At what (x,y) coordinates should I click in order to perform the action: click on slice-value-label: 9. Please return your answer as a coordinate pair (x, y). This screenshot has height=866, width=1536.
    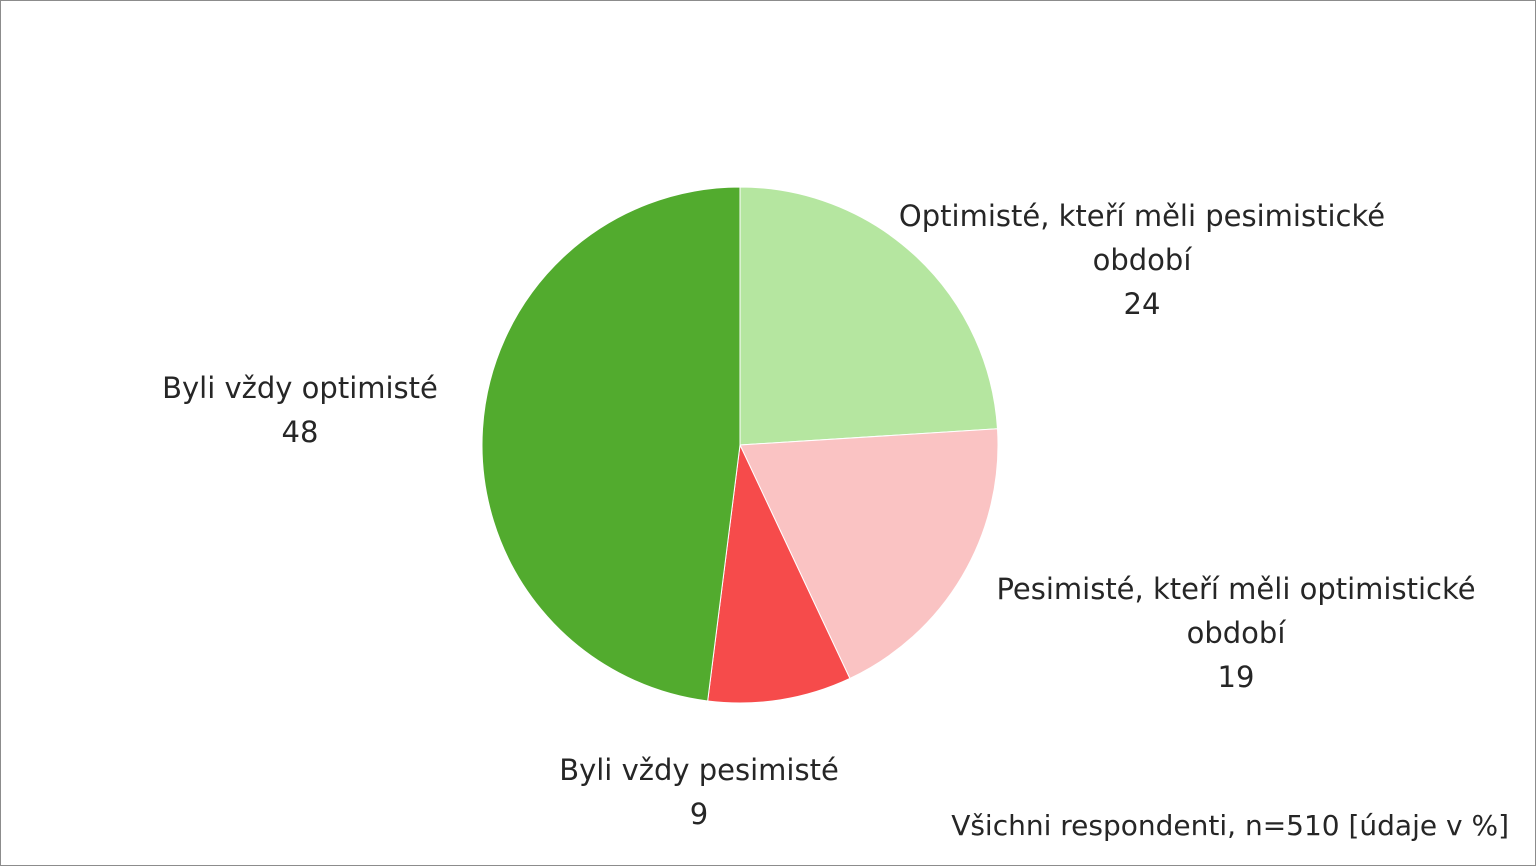
    Looking at the image, I should click on (699, 814).